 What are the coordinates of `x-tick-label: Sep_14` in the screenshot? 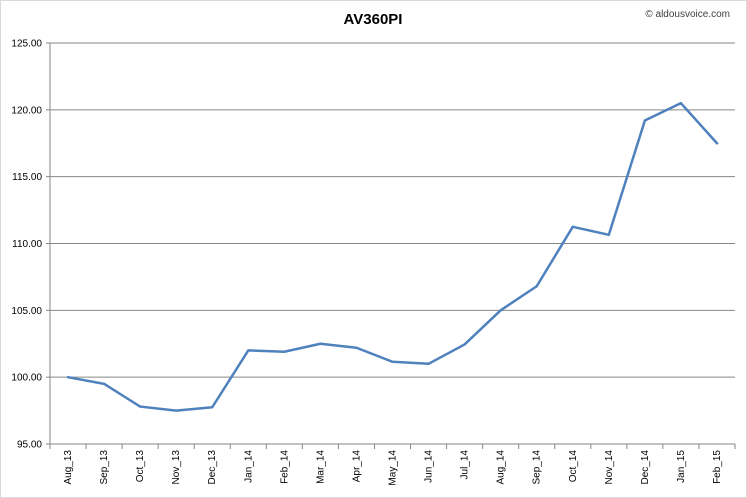 It's located at (537, 467).